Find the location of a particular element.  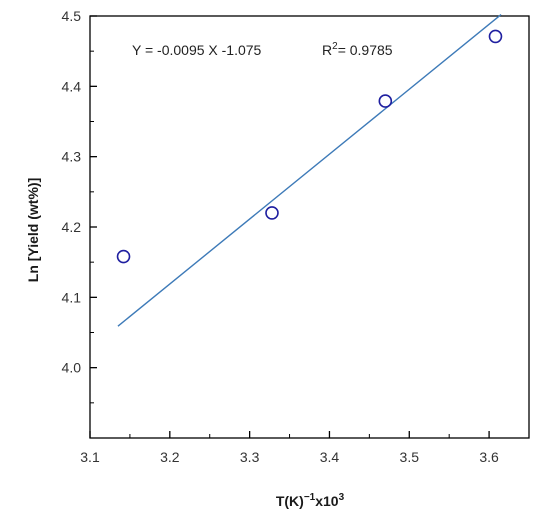

x-tick-label: 3.6 is located at coordinates (489, 457).